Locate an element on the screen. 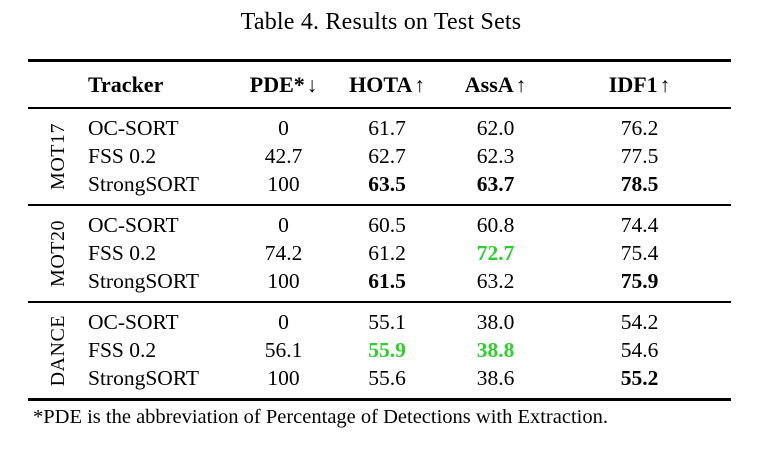 This screenshot has height=455, width=762. column-header-pde: PDE*↓ is located at coordinates (283, 85).